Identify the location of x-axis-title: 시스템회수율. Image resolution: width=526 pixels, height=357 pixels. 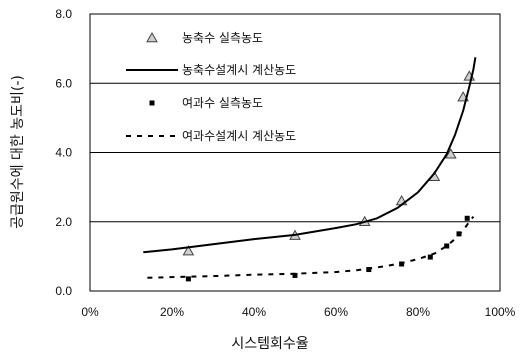
(269, 344).